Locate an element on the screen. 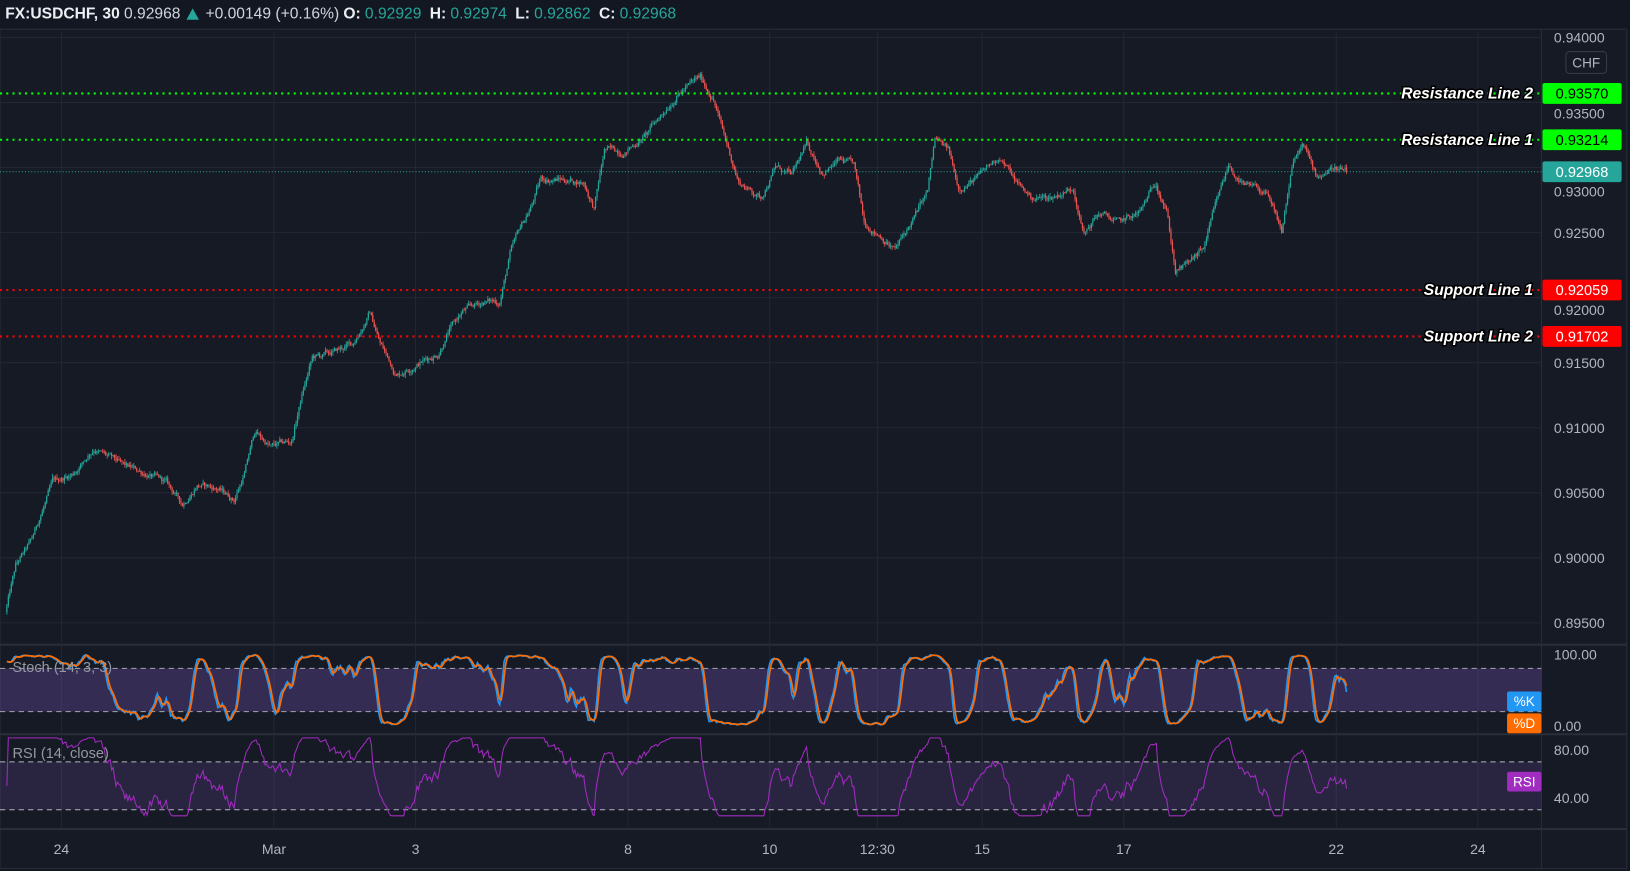  stoch-tick-label: 100.00 is located at coordinates (1575, 654).